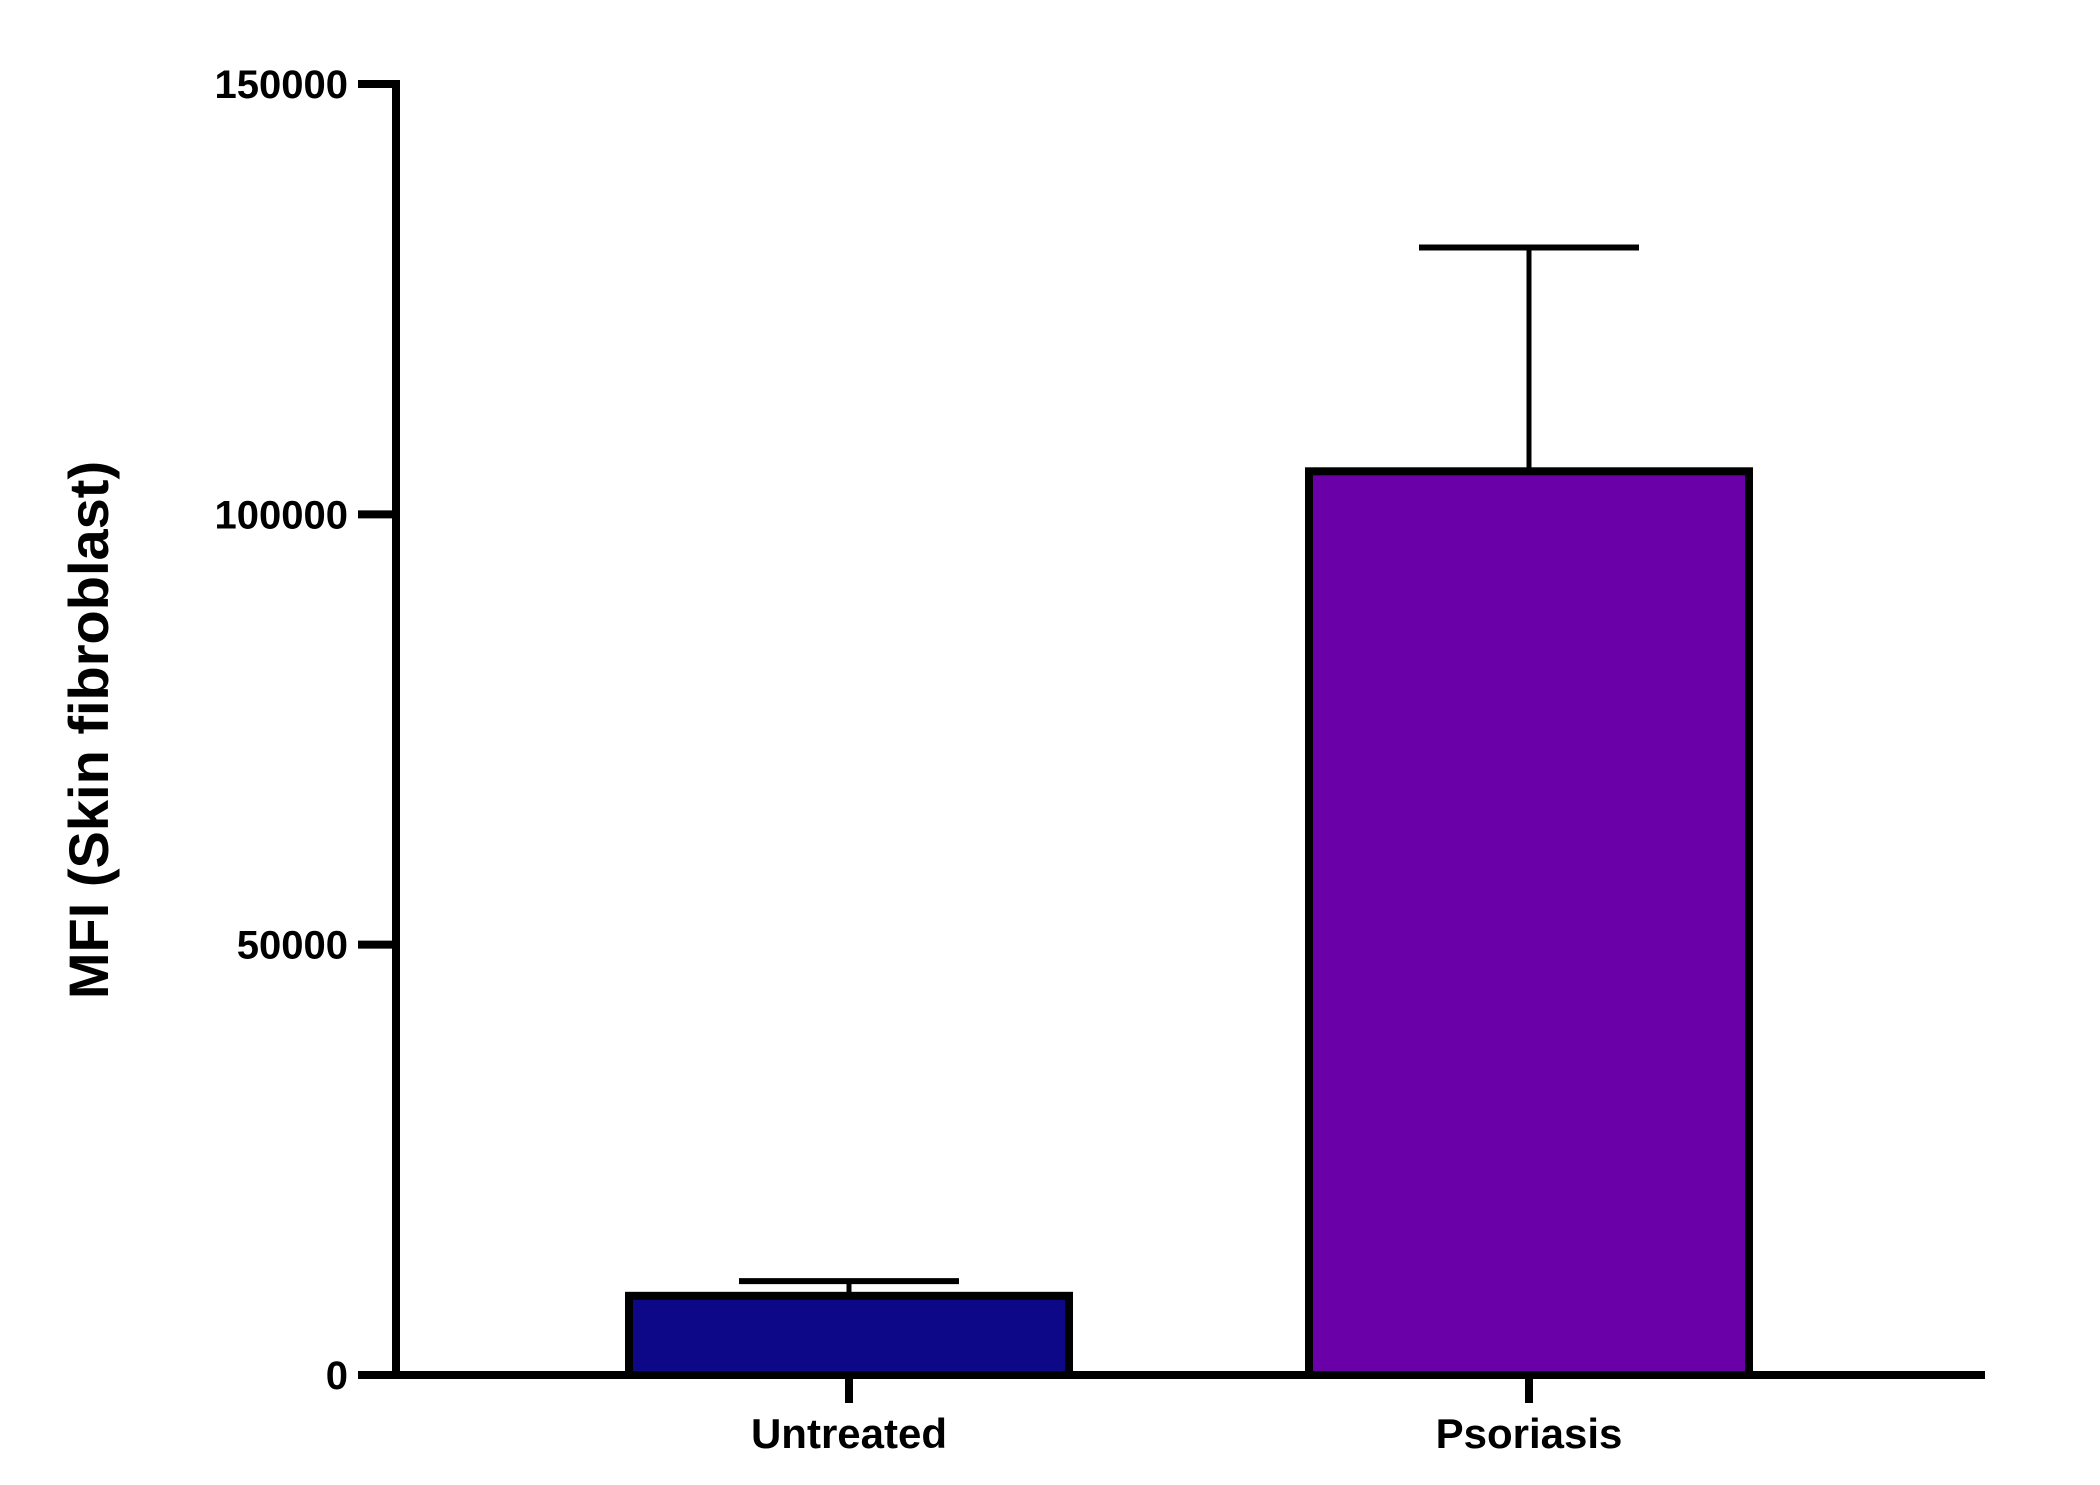  What do you see at coordinates (1529, 923) in the screenshot?
I see `bar-psoriasis` at bounding box center [1529, 923].